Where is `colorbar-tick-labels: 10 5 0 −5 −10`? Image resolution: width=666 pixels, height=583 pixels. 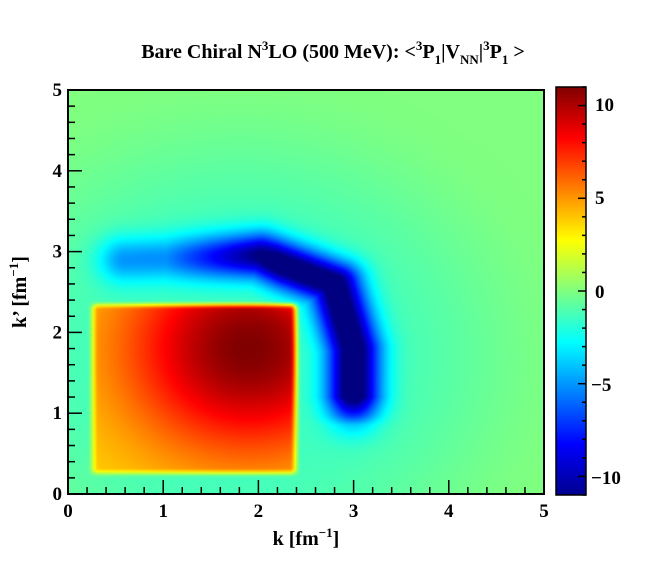 colorbar-tick-labels: 10 5 0 −5 −10 is located at coordinates (606, 292).